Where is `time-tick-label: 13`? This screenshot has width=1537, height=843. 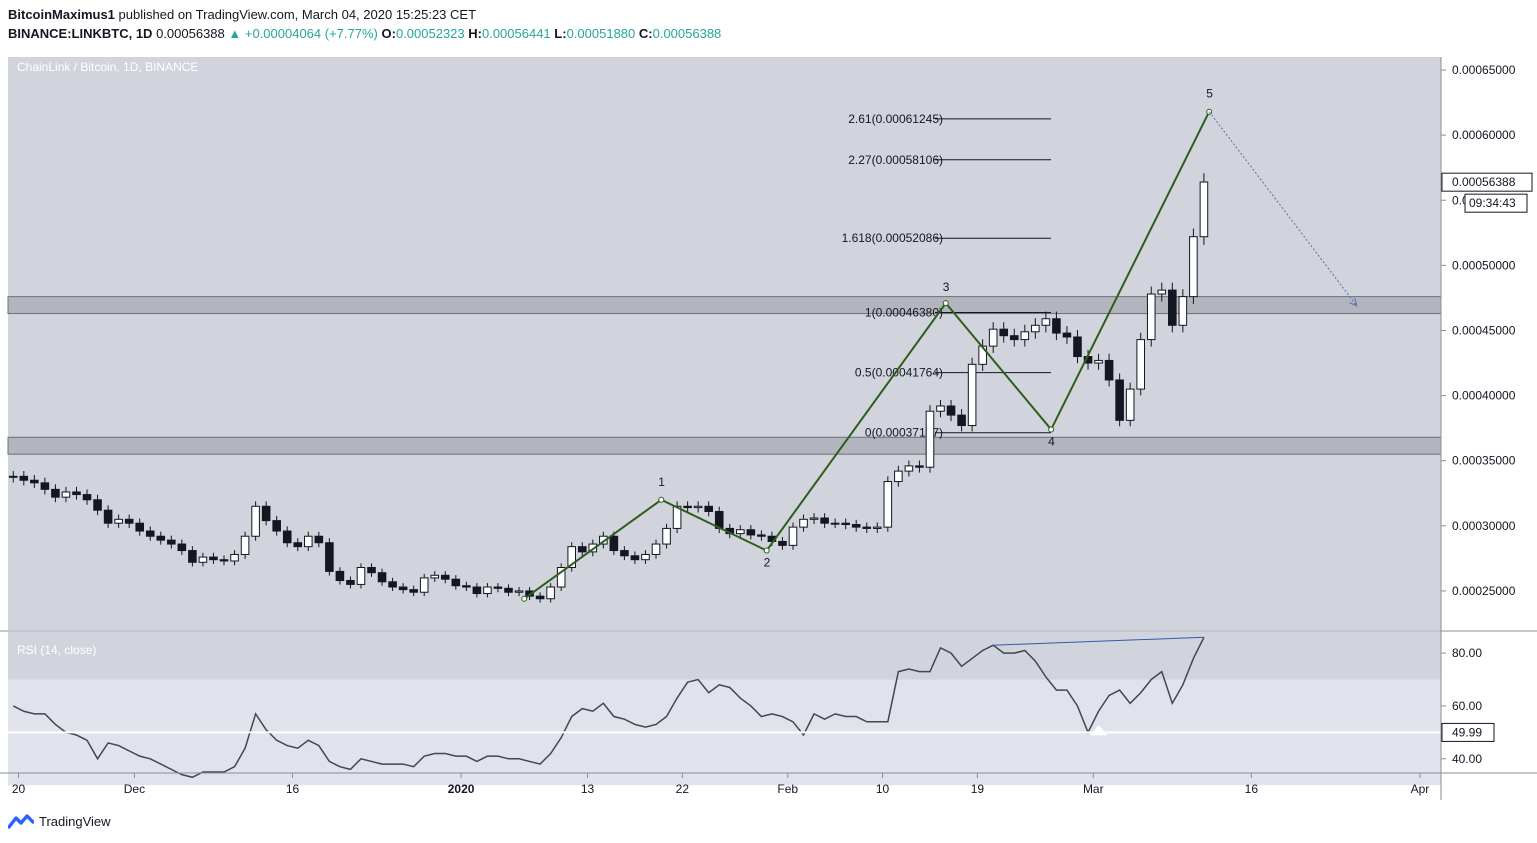 time-tick-label: 13 is located at coordinates (588, 789).